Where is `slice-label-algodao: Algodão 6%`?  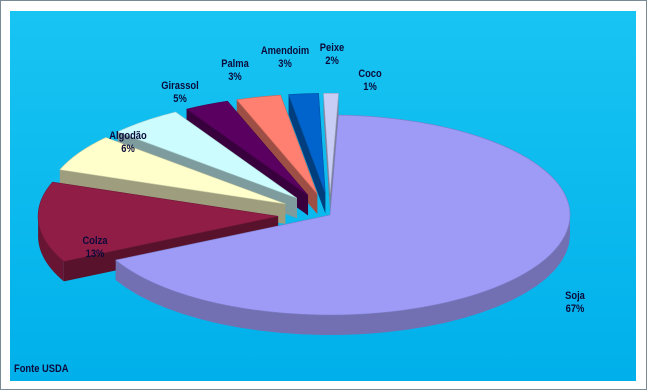 slice-label-algodao: Algodão 6% is located at coordinates (127, 143).